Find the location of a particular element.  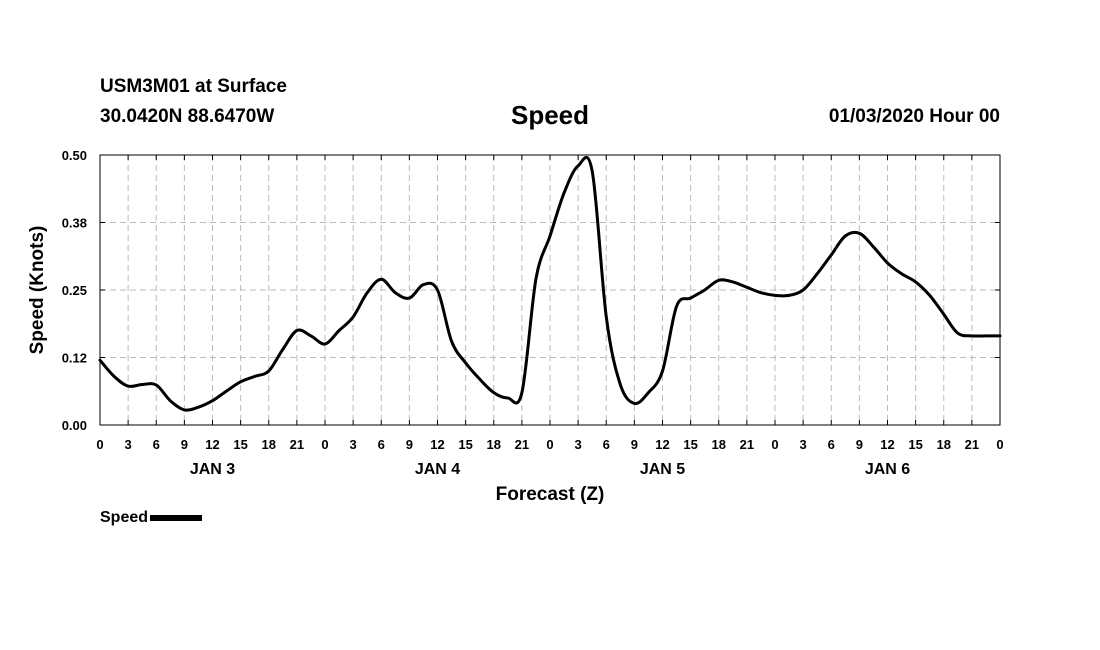

legend: Speed is located at coordinates (151, 518).